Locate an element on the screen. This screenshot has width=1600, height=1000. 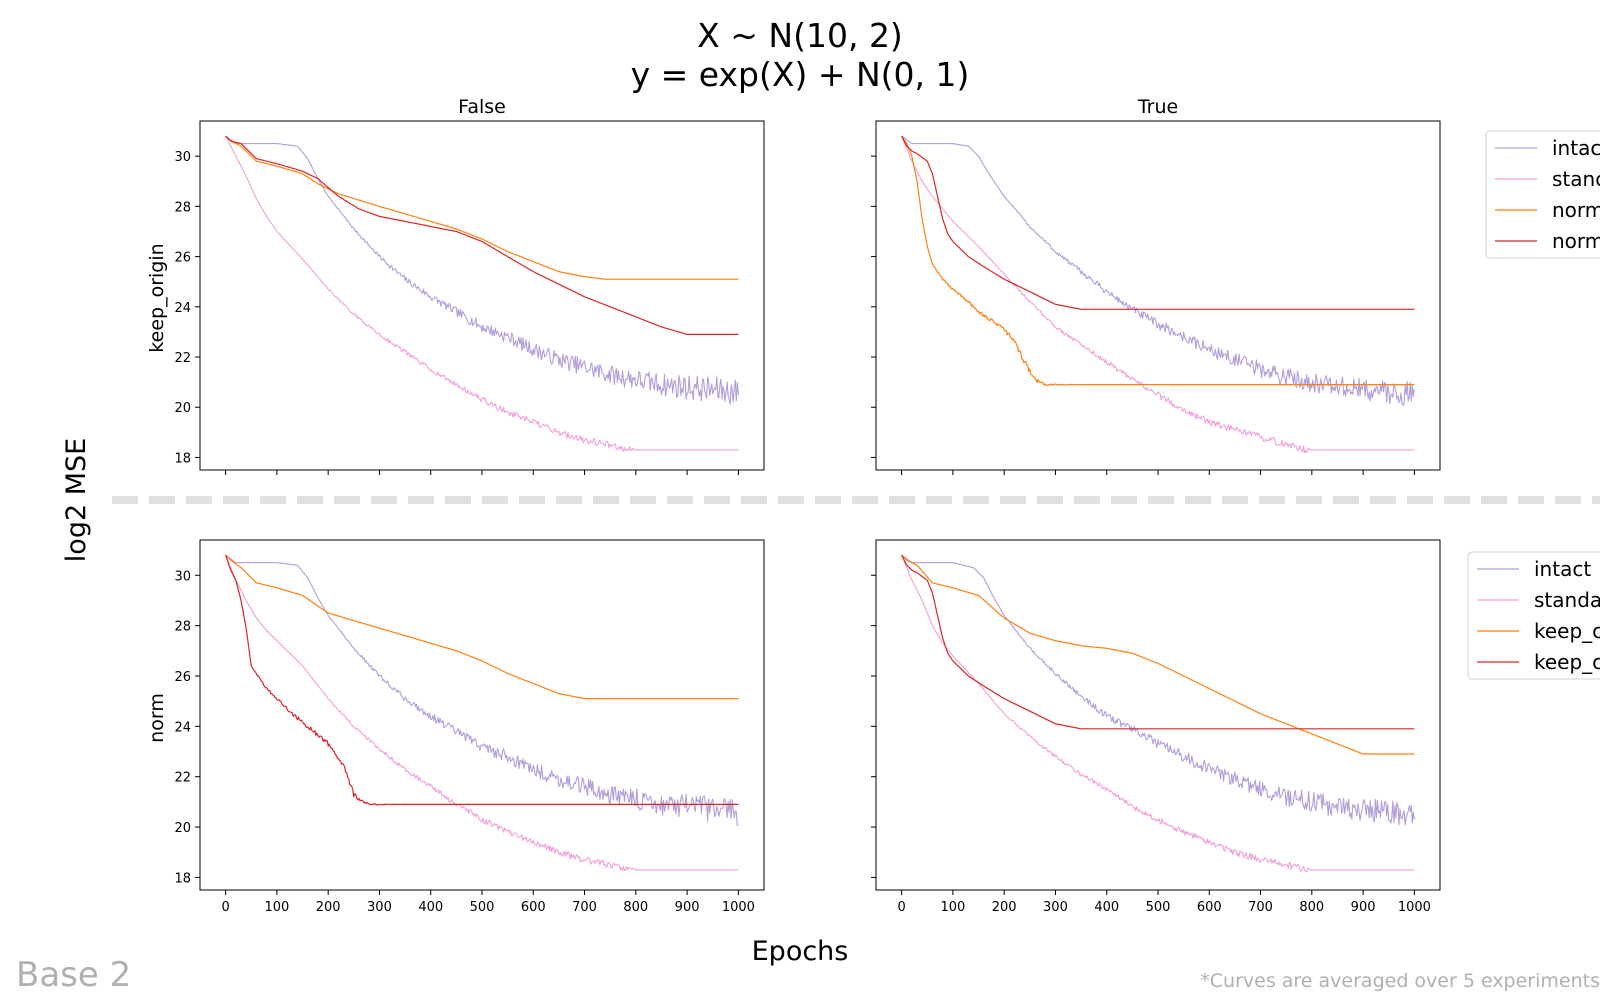
row-label-norm: norm is located at coordinates (157, 718).